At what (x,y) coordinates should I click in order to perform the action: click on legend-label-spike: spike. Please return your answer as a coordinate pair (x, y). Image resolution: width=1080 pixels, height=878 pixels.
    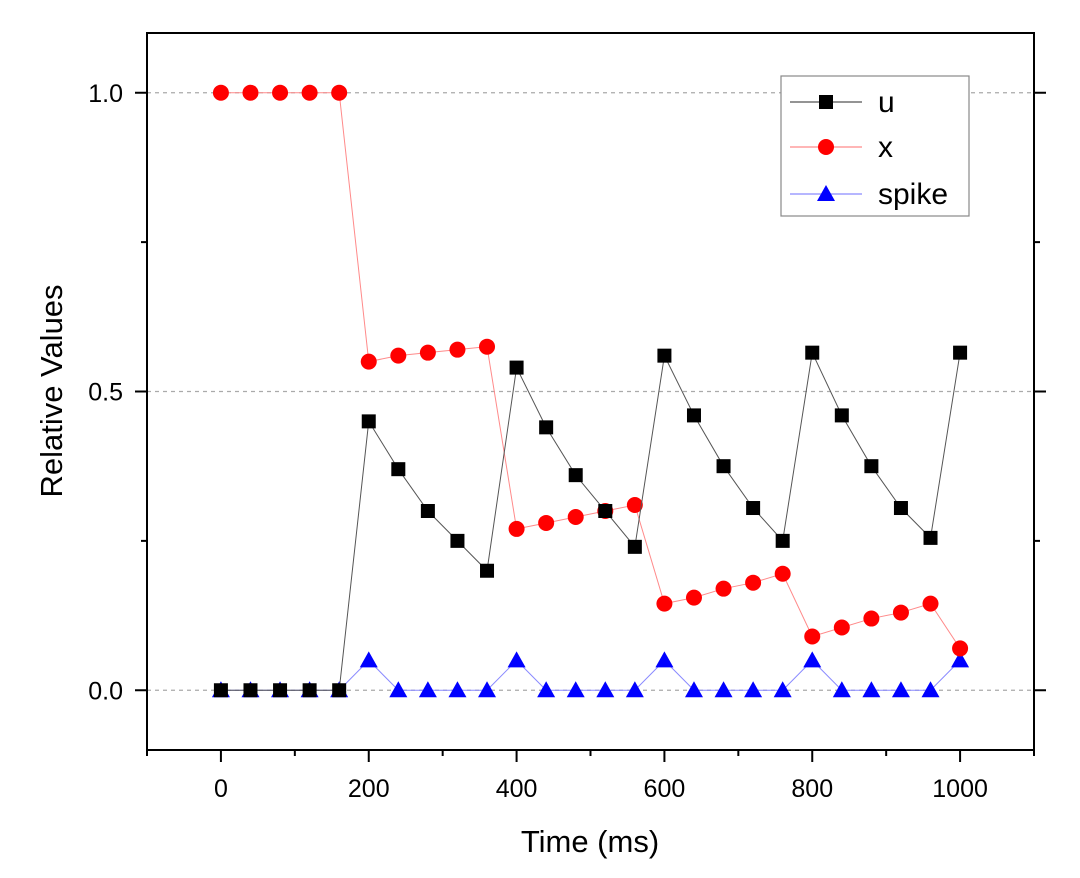
    Looking at the image, I should click on (913, 194).